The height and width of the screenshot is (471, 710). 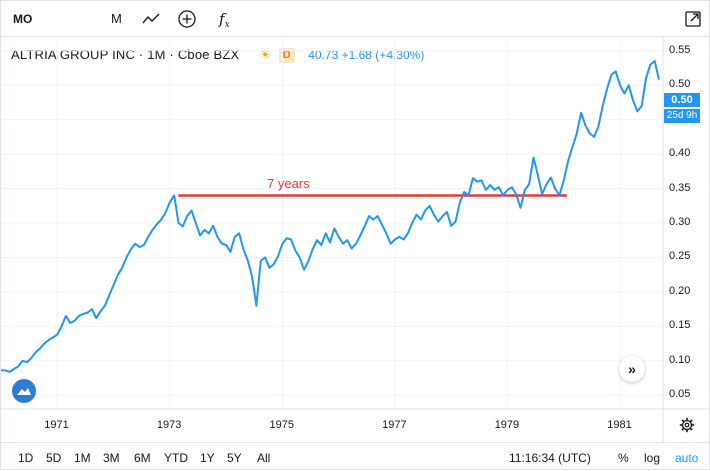 What do you see at coordinates (680, 394) in the screenshot?
I see `price-tick-label: 0.05` at bounding box center [680, 394].